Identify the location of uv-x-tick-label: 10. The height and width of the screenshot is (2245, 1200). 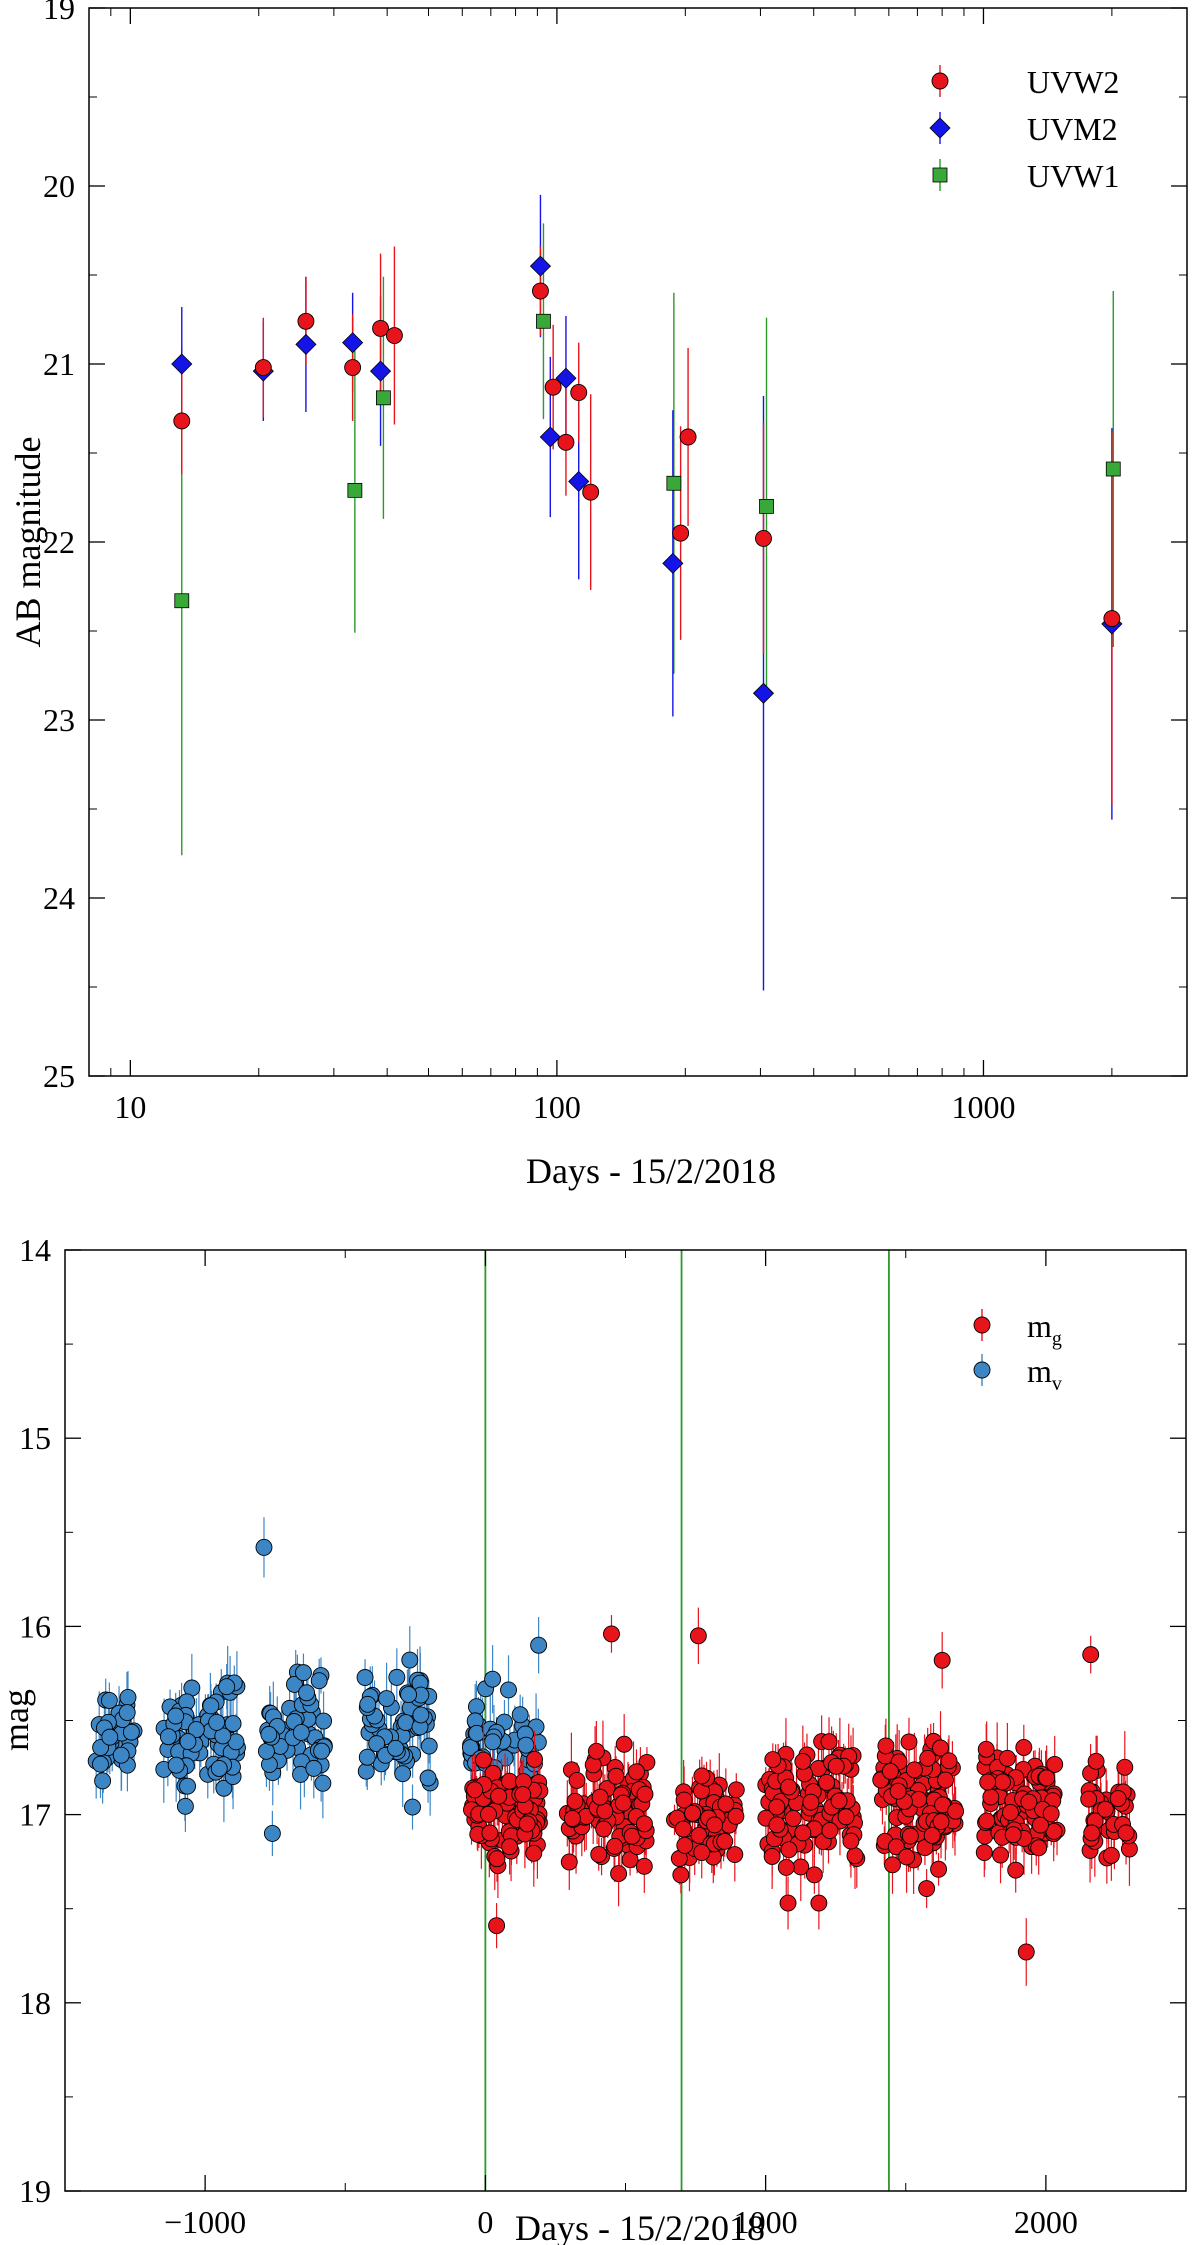
(130, 1107).